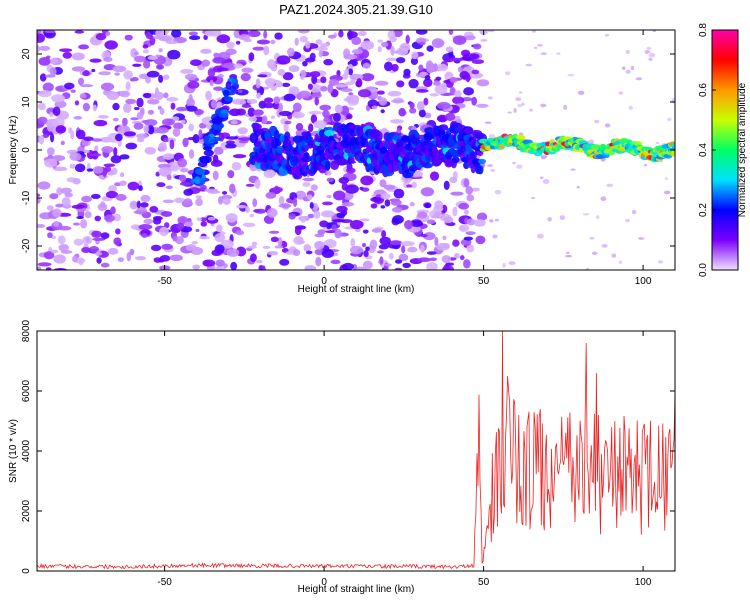  I want to click on colorbar-tick-label: 0.0, so click(703, 270).